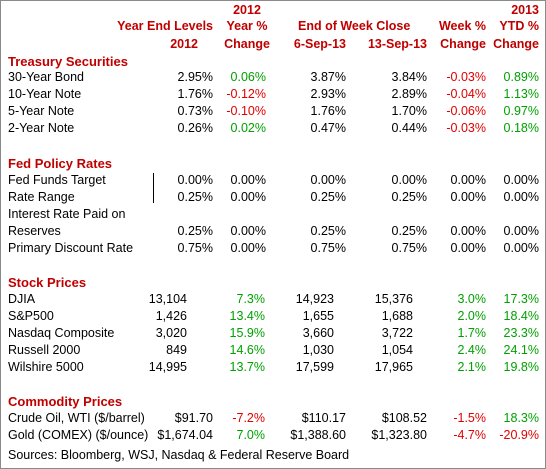  What do you see at coordinates (76, 418) in the screenshot?
I see `row-label: Crude Oil, WTI ($/barrel)` at bounding box center [76, 418].